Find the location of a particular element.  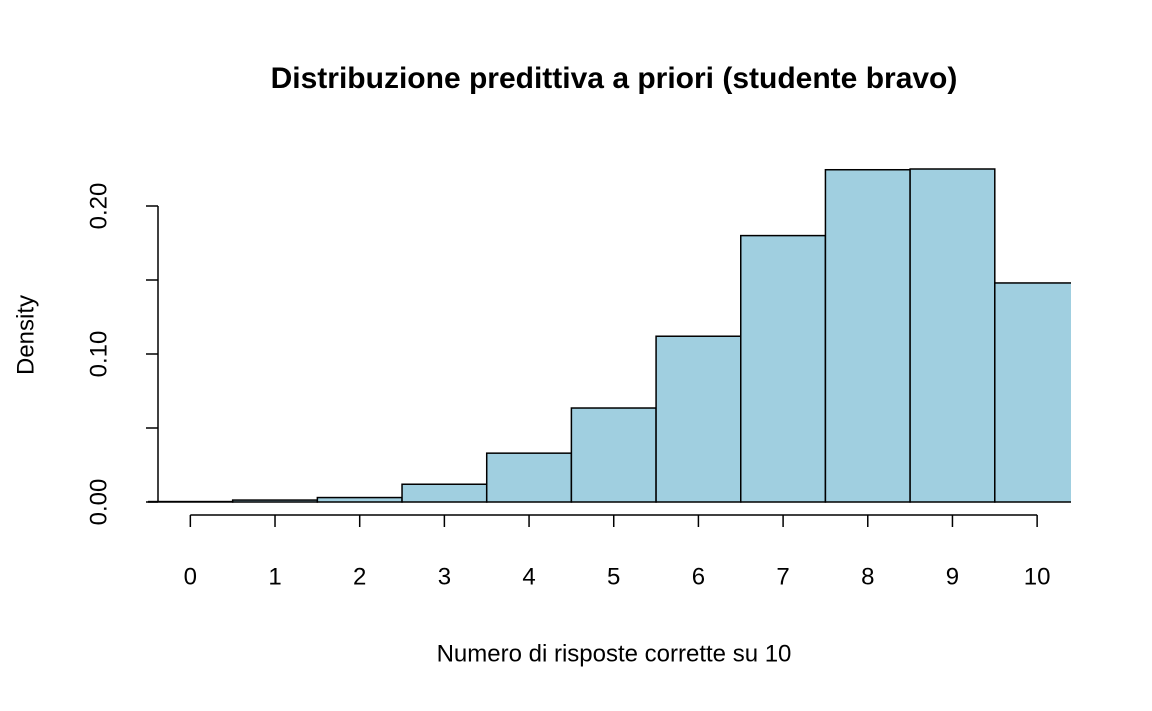

x-tick-label: 1 is located at coordinates (274, 576).